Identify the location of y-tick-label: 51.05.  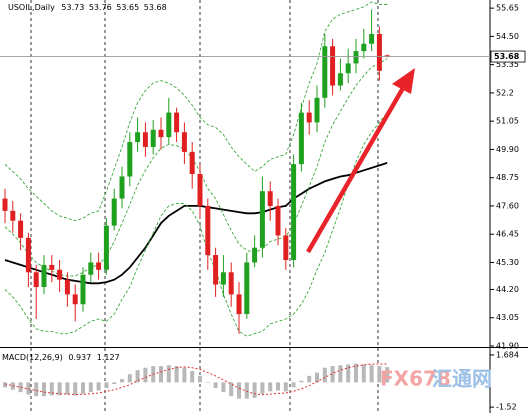
(507, 121).